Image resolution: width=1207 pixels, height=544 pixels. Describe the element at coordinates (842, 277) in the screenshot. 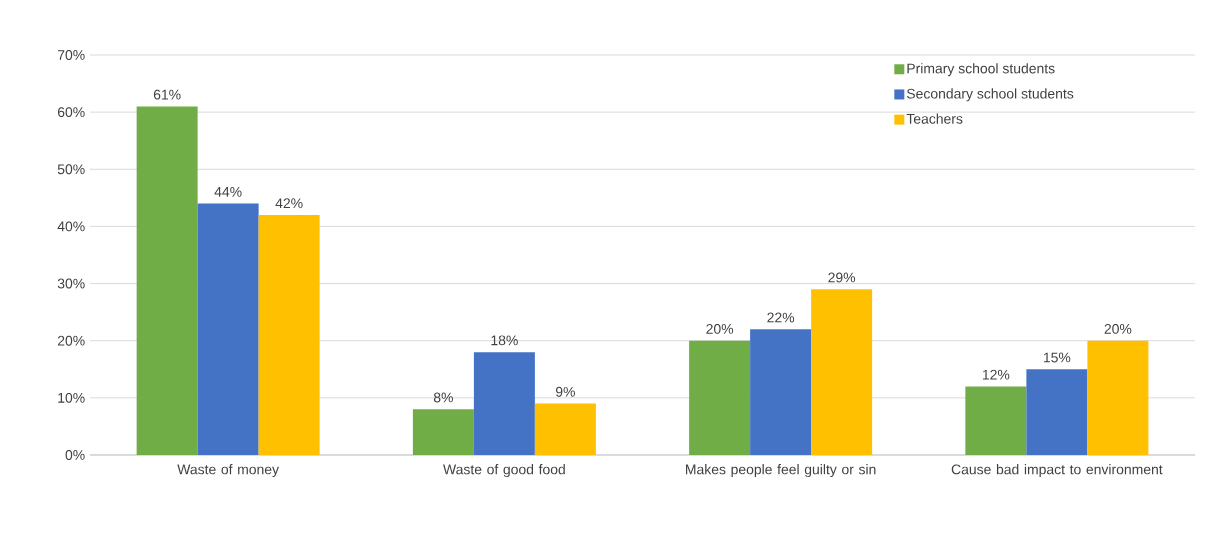

I see `data-label: 29%` at that location.